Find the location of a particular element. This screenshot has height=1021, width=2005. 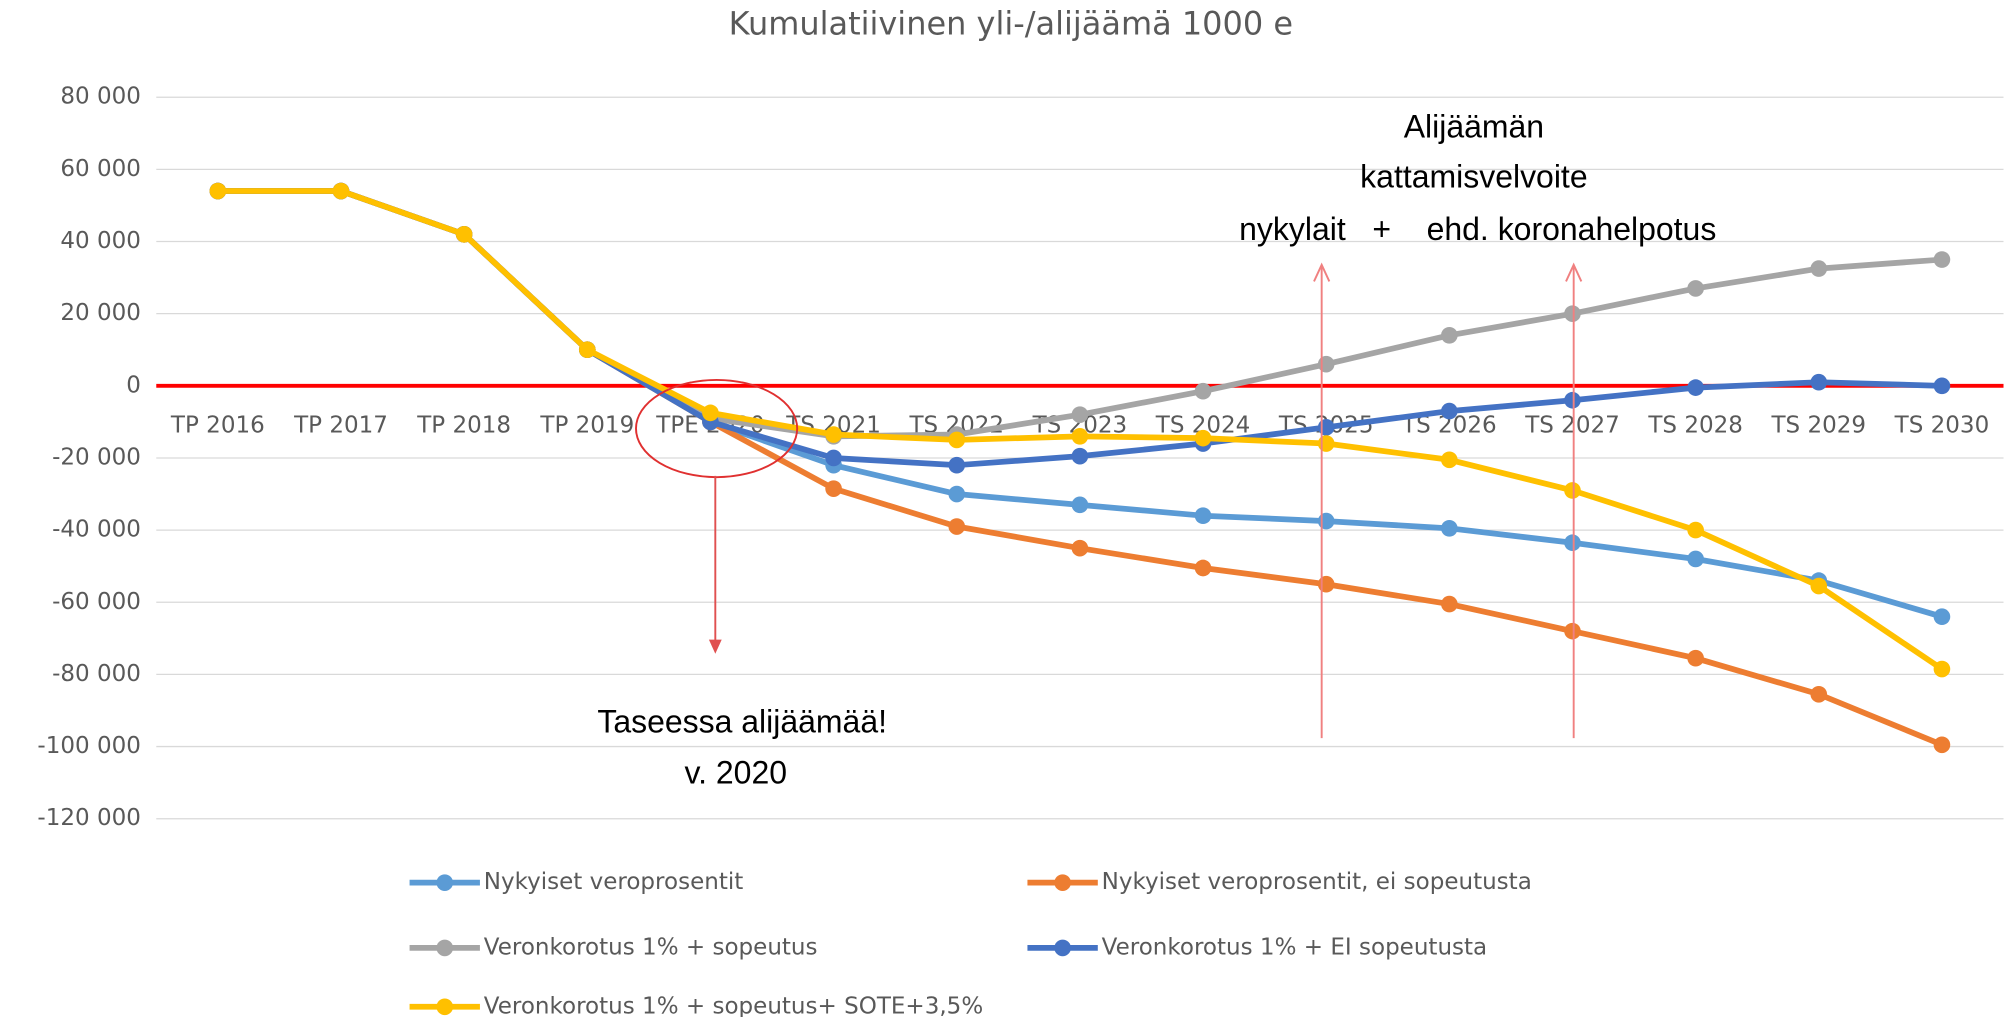

y-tick-label: 0 is located at coordinates (133, 385).